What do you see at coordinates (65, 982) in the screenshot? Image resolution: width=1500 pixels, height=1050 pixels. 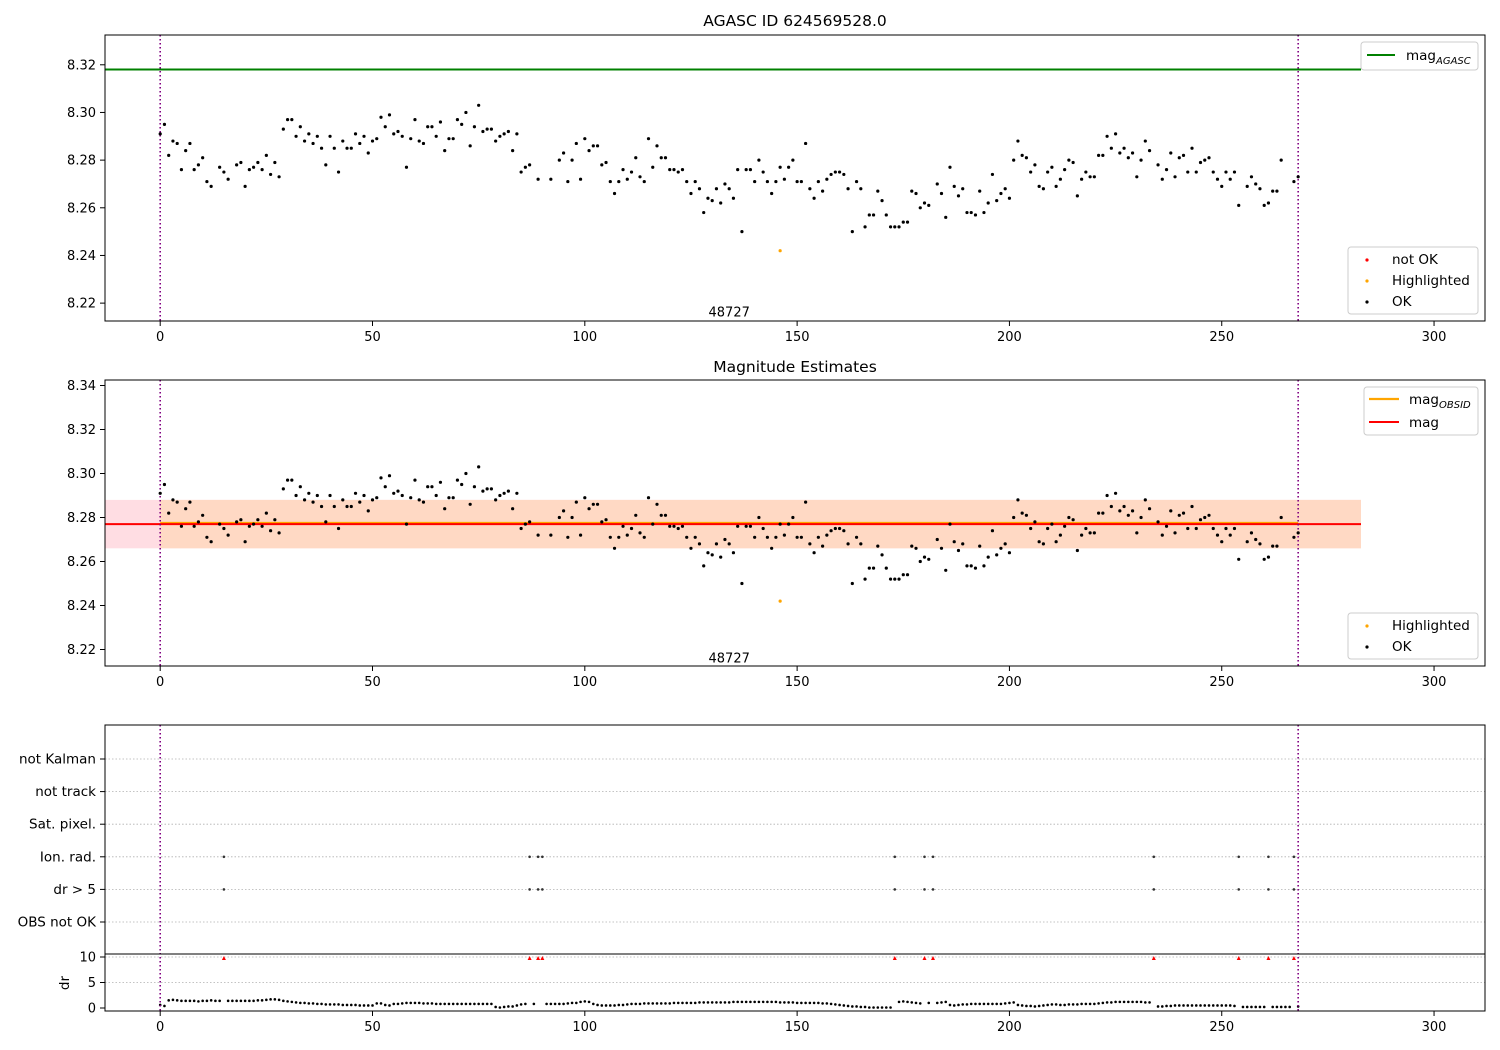 I see `dr-axis-label: dr` at bounding box center [65, 982].